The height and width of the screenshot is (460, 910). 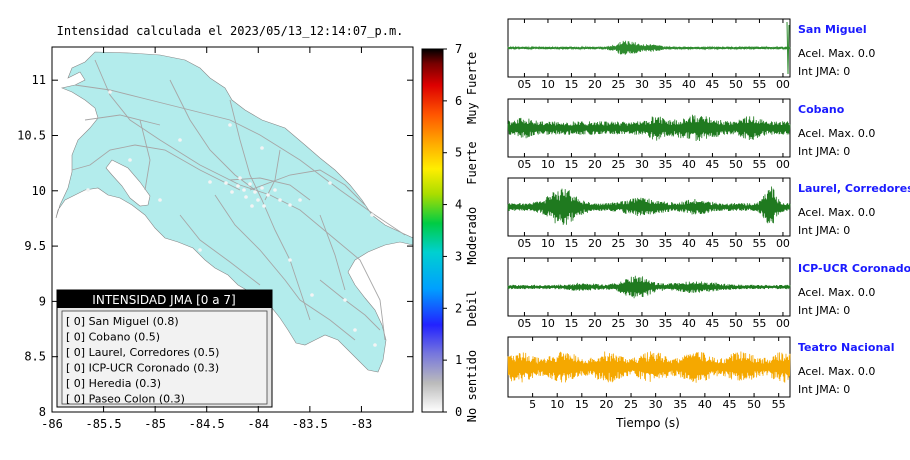 What do you see at coordinates (821, 109) in the screenshot?
I see `station-name: Cobano` at bounding box center [821, 109].